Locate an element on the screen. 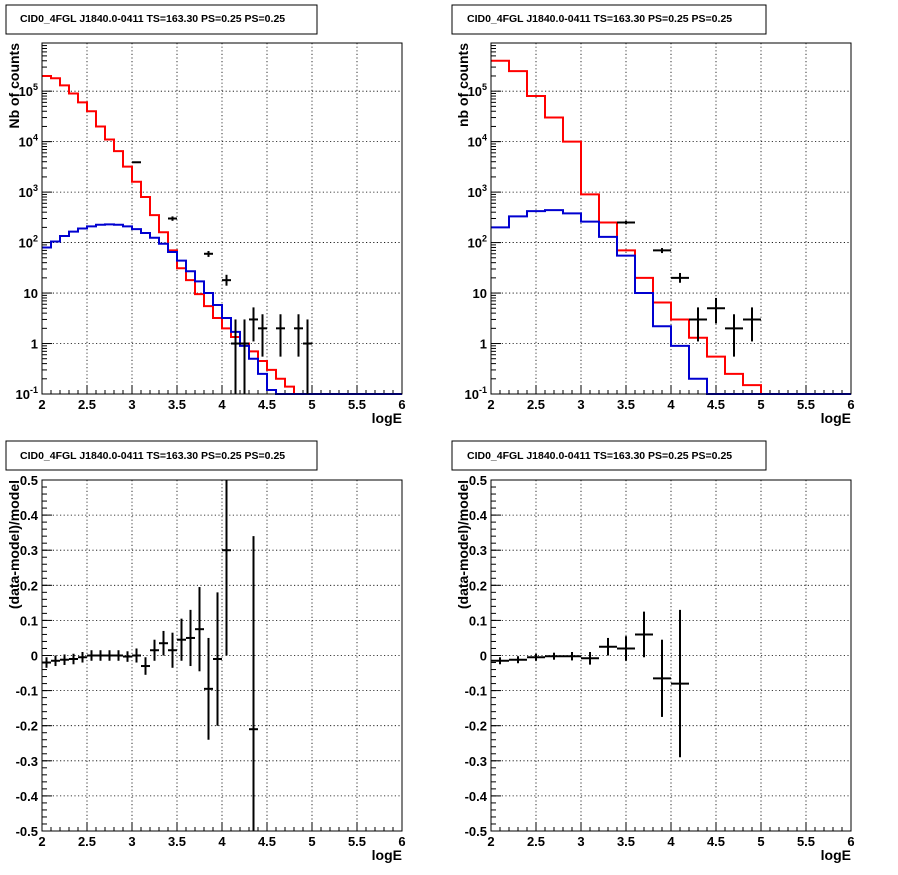 The width and height of the screenshot is (898, 875). y-tick-label: -0.5 is located at coordinates (27, 831).